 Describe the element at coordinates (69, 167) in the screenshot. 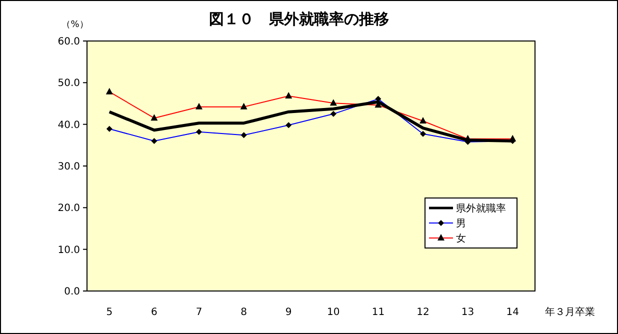

I see `y-tick-label: 30.0` at that location.